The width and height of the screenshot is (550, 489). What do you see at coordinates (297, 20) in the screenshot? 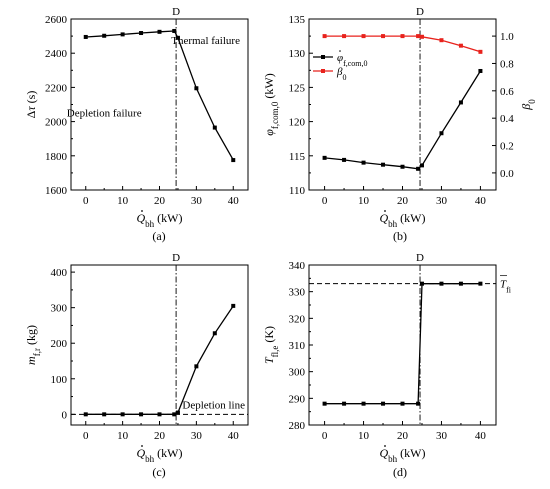
I see `y-tick-label: 135` at bounding box center [297, 20].